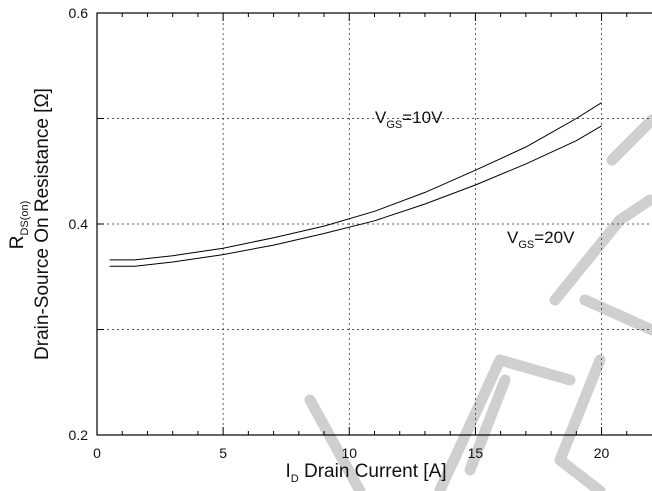 Image resolution: width=652 pixels, height=491 pixels. I want to click on y-tick-label: 0.4, so click(79, 224).